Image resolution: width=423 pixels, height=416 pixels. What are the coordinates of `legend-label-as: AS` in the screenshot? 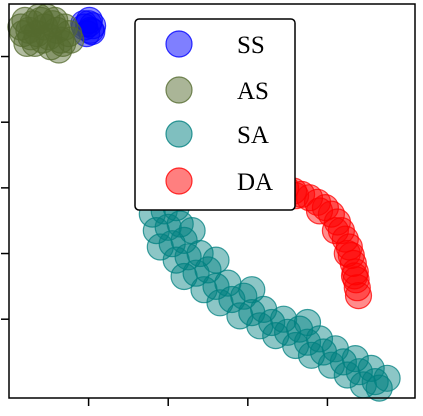 It's located at (253, 91).